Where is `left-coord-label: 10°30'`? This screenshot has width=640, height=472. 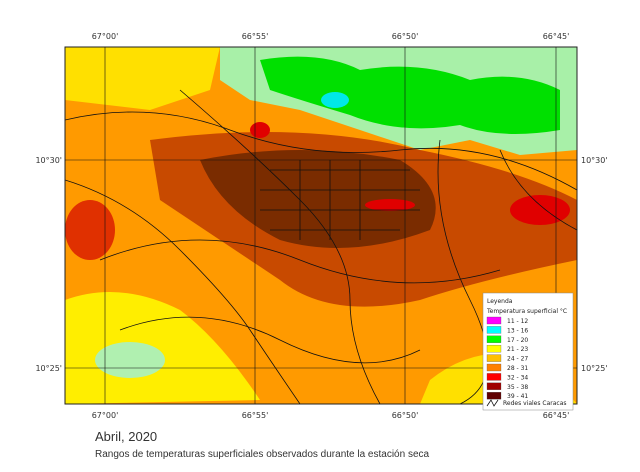
left-coord-label: 10°30' is located at coordinates (48, 160).